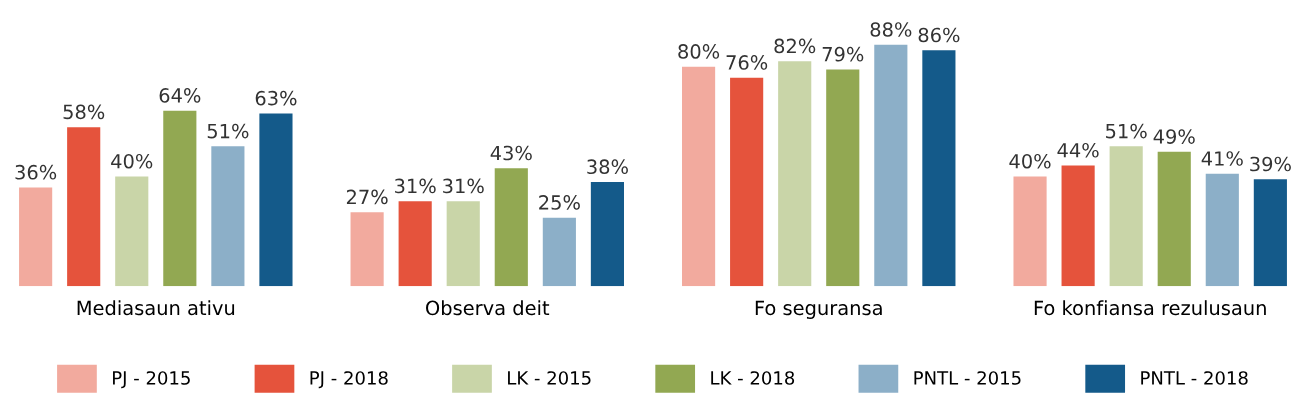 The height and width of the screenshot is (409, 1306). Describe the element at coordinates (349, 380) in the screenshot. I see `legend-label: PJ - 2018` at that location.